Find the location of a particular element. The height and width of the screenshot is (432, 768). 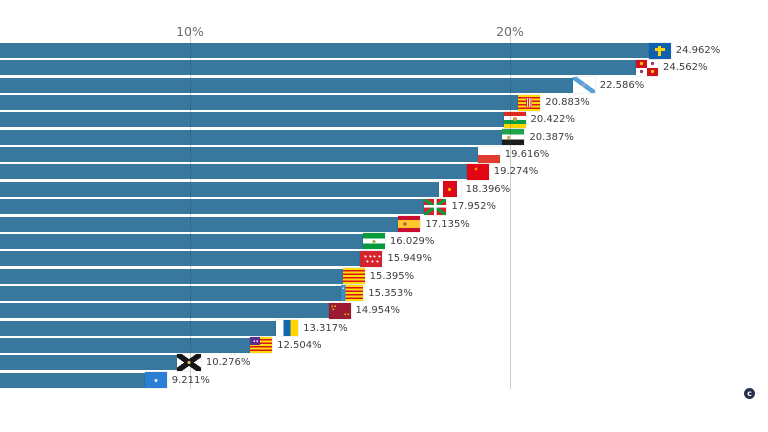

flag-pais-vasco-icon is located at coordinates (435, 206).